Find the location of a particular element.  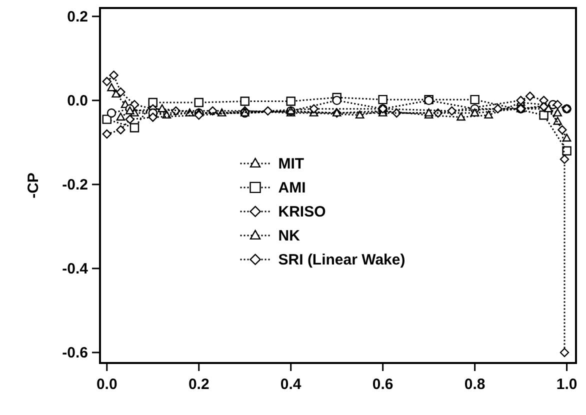

y-tick-label: -0.2 is located at coordinates (75, 185).